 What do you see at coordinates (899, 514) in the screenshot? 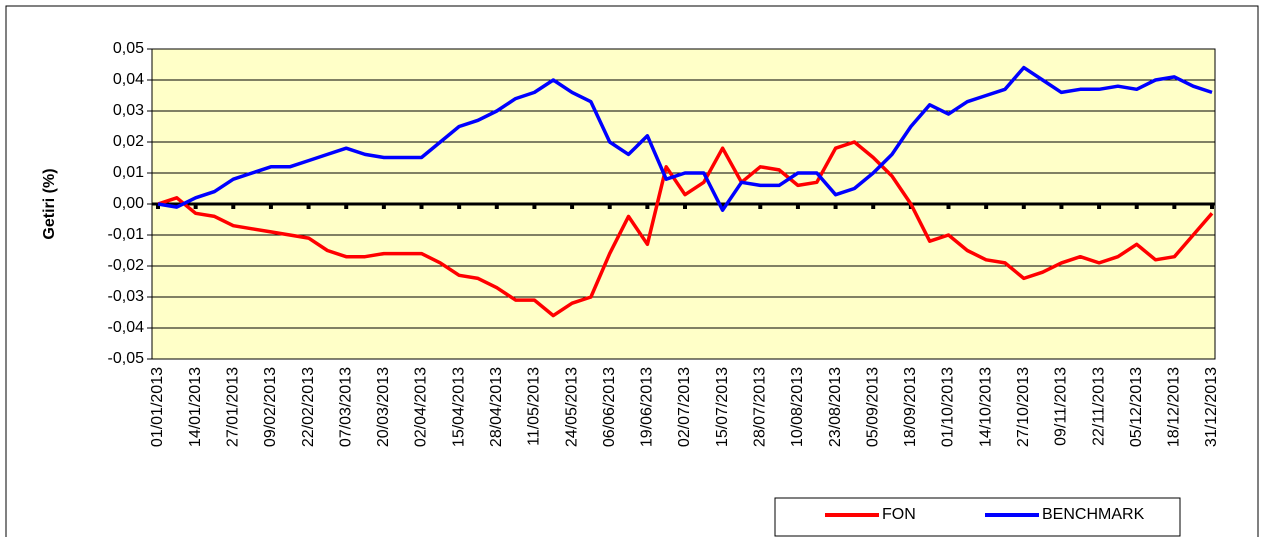
I see `legend-label: FON` at bounding box center [899, 514].